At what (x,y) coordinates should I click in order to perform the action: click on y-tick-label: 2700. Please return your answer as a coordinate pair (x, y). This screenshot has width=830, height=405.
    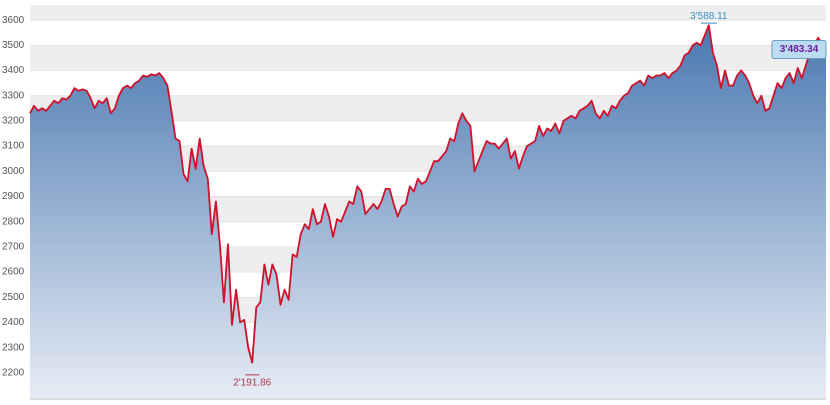
    Looking at the image, I should click on (13, 246).